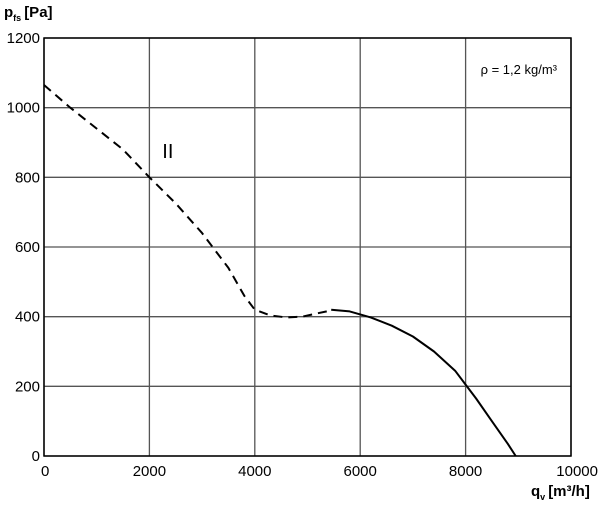 The height and width of the screenshot is (508, 600). I want to click on y-tick-label: 800, so click(27, 177).